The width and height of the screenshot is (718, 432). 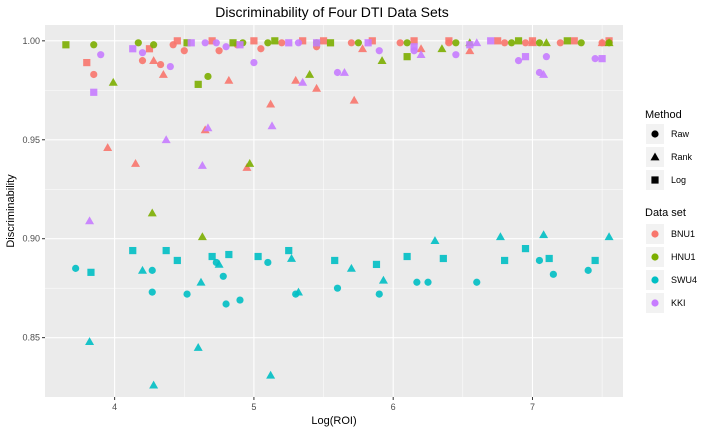 I want to click on legend-label-log: Log, so click(x=678, y=180).